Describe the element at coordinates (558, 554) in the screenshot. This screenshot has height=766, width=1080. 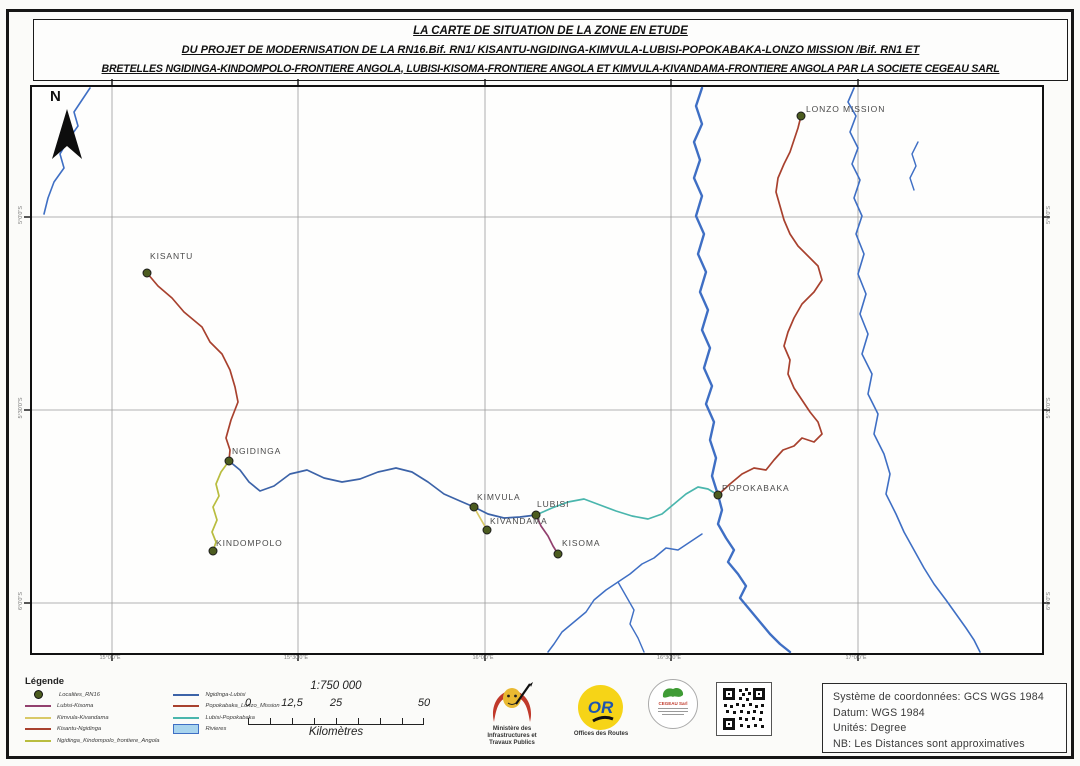
I see `dot-kisoma` at that location.